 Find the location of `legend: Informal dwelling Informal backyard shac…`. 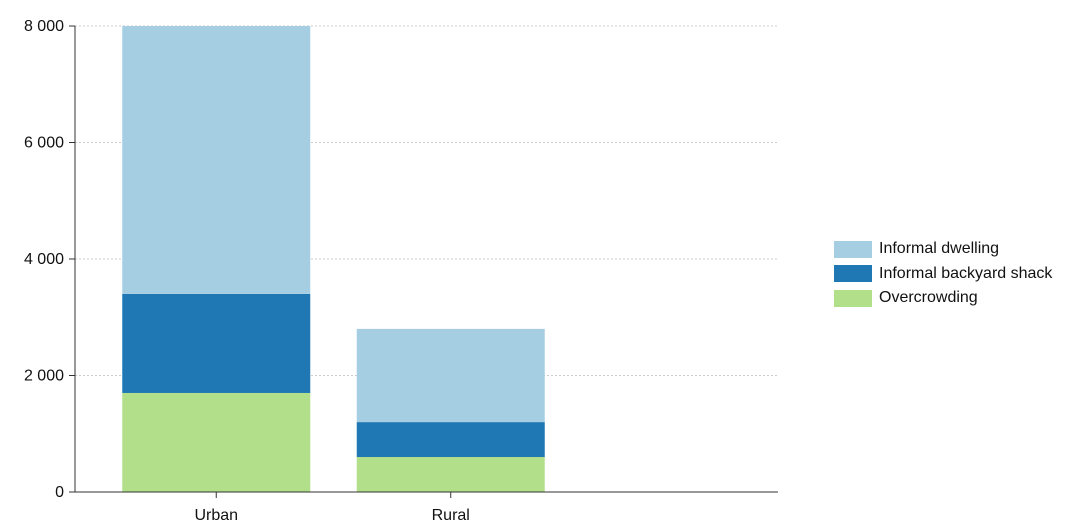

legend: Informal dwelling Informal backyard shac… is located at coordinates (943, 274).